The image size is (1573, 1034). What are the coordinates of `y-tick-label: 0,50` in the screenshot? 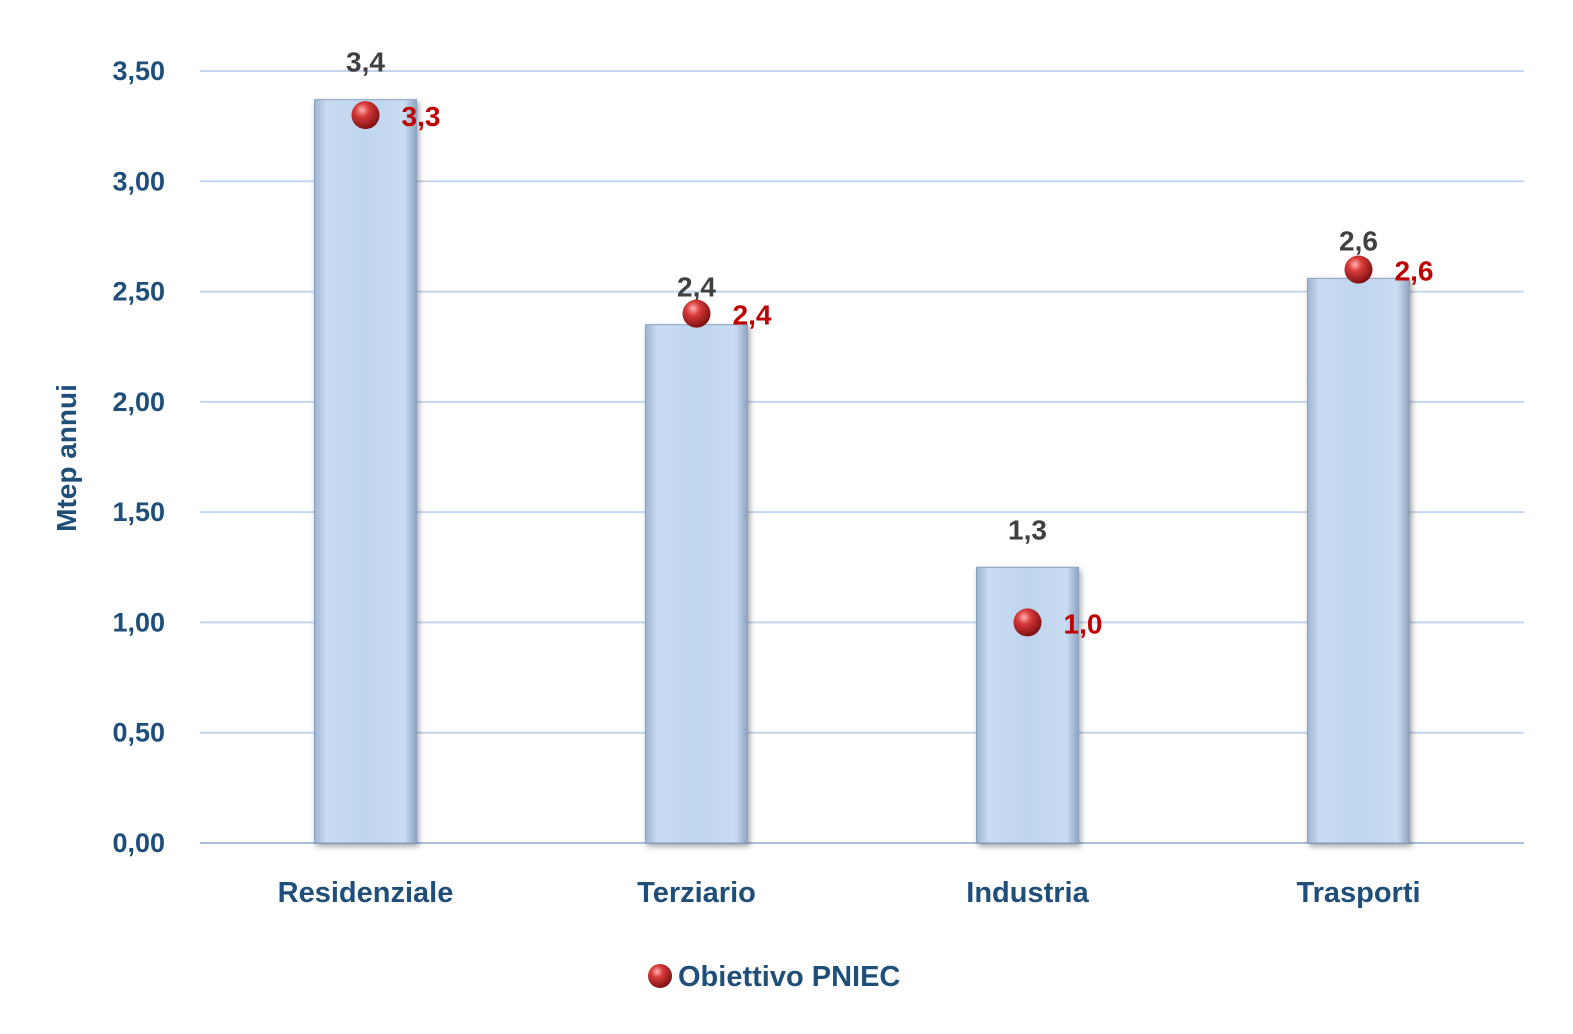 It's located at (138, 733).